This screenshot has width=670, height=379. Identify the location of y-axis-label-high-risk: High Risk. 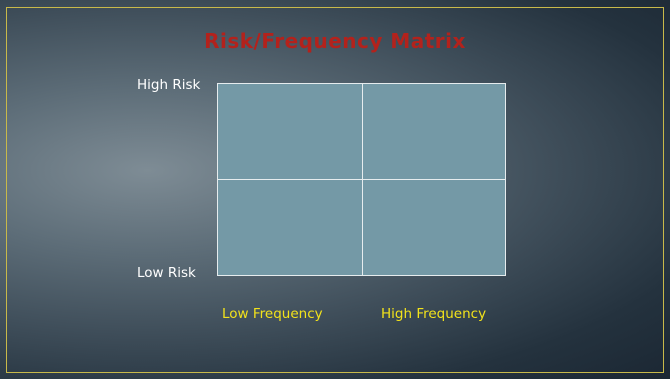
(169, 85).